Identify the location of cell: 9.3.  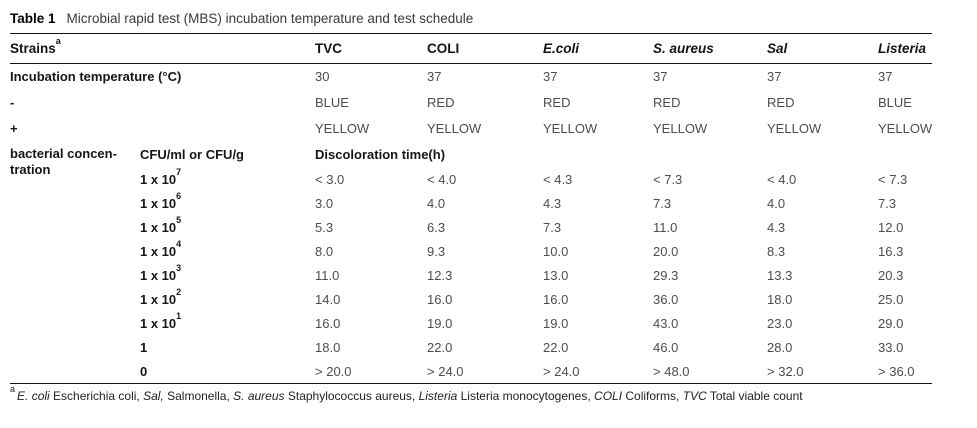
(436, 251).